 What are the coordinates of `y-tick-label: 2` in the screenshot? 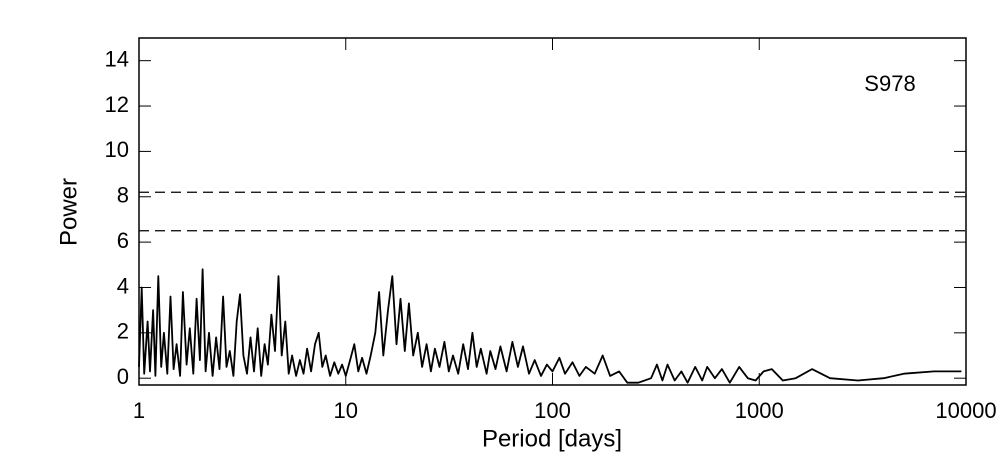 It's located at (123, 331).